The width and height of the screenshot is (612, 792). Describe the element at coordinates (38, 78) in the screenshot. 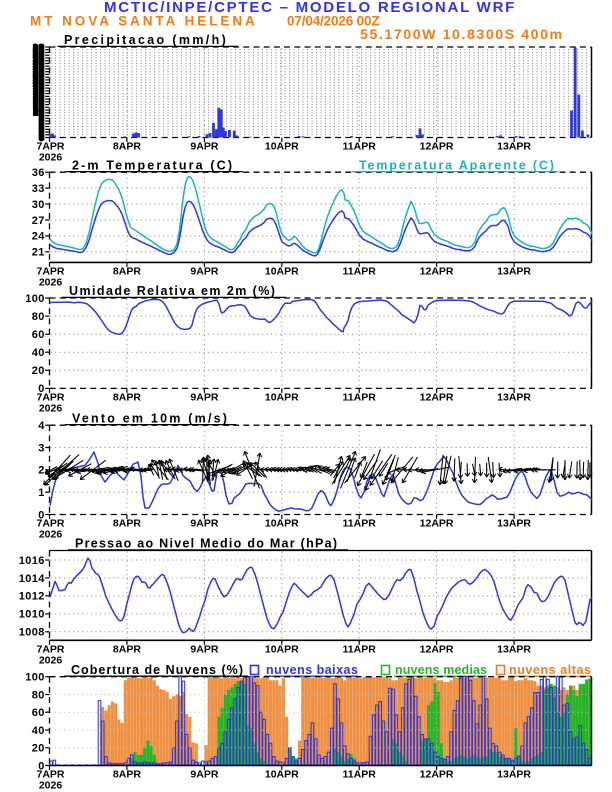

I see `svg-text: 22` at that location.